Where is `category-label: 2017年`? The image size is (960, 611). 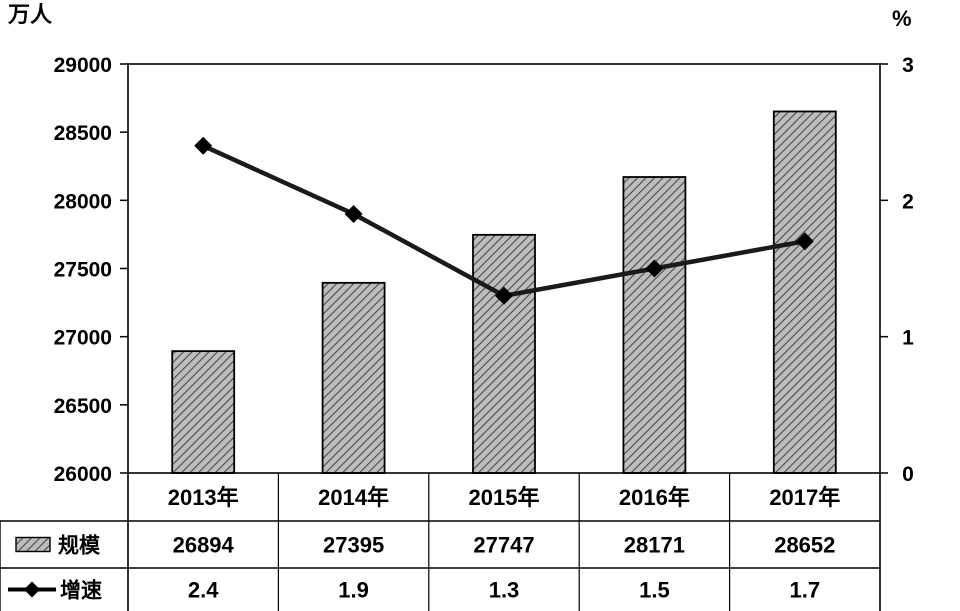 category-label: 2017年 is located at coordinates (804, 497).